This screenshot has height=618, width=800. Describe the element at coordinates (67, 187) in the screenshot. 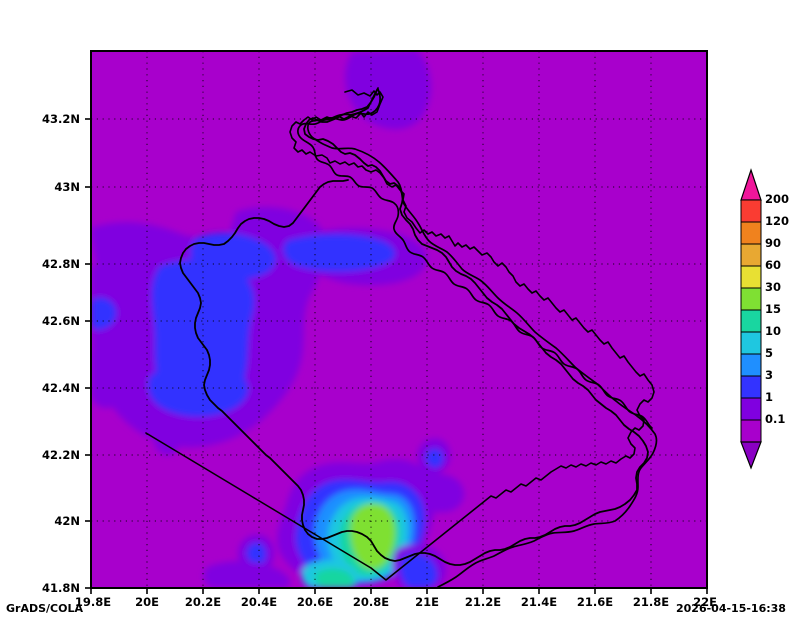

I see `y-tick-6: 43N` at that location.